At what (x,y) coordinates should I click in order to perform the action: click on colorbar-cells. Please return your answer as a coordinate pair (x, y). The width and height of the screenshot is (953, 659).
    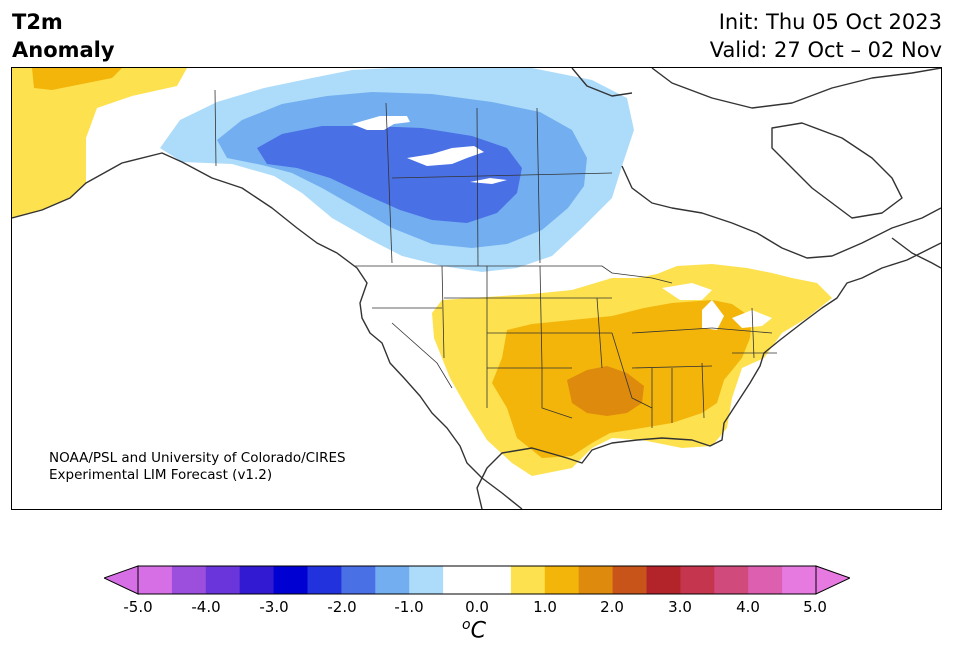
    Looking at the image, I should click on (477, 580).